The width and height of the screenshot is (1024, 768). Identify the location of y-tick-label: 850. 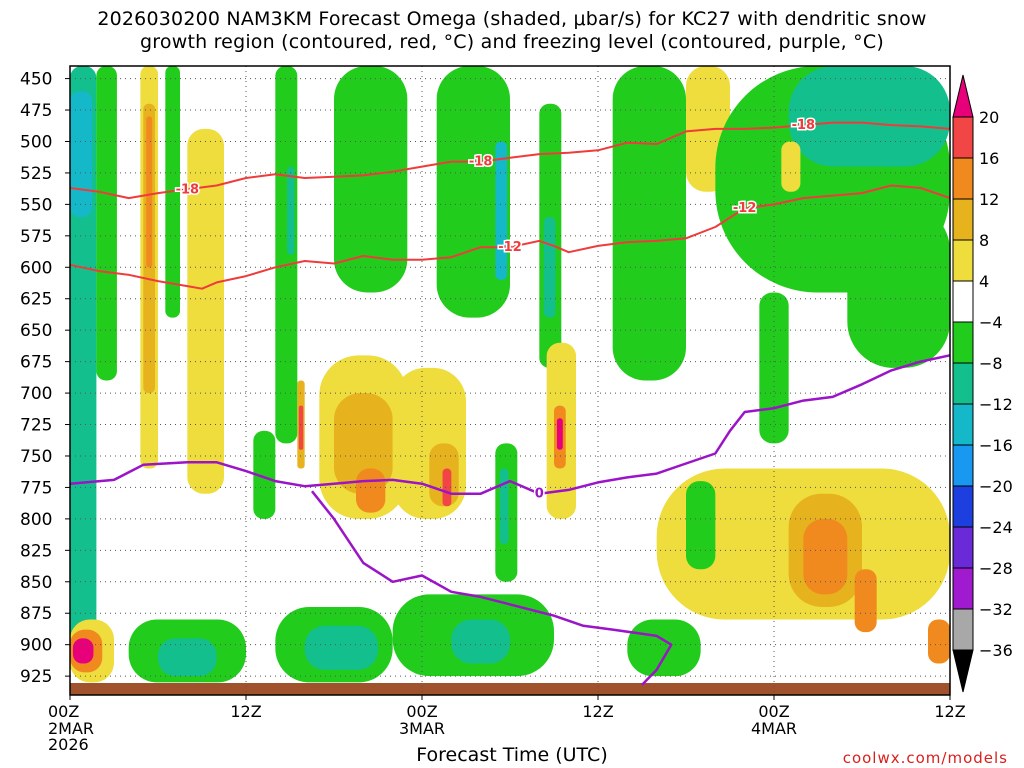
(36, 583).